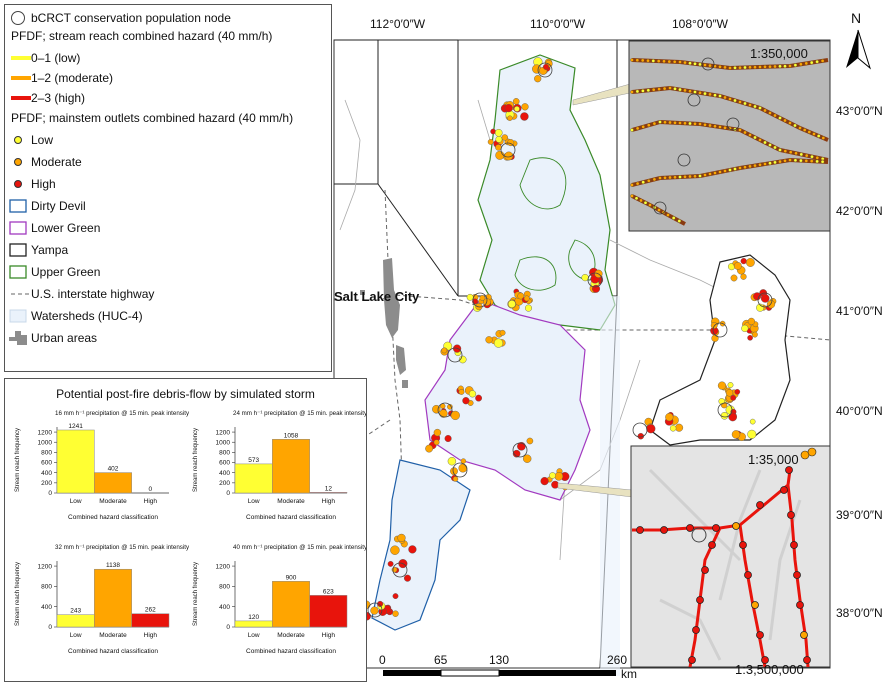 The height and width of the screenshot is (687, 888). Describe the element at coordinates (59, 78) in the screenshot. I see `legend-reach-moderate: 1–2 (moderate)` at that location.